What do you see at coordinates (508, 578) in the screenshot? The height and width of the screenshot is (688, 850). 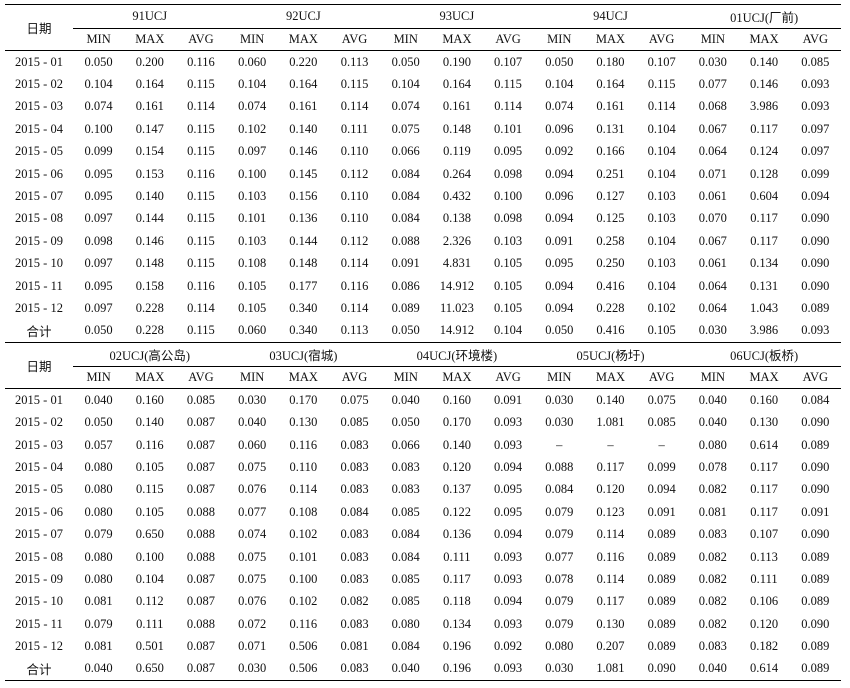 I see `table-cell: 0.093` at bounding box center [508, 578].